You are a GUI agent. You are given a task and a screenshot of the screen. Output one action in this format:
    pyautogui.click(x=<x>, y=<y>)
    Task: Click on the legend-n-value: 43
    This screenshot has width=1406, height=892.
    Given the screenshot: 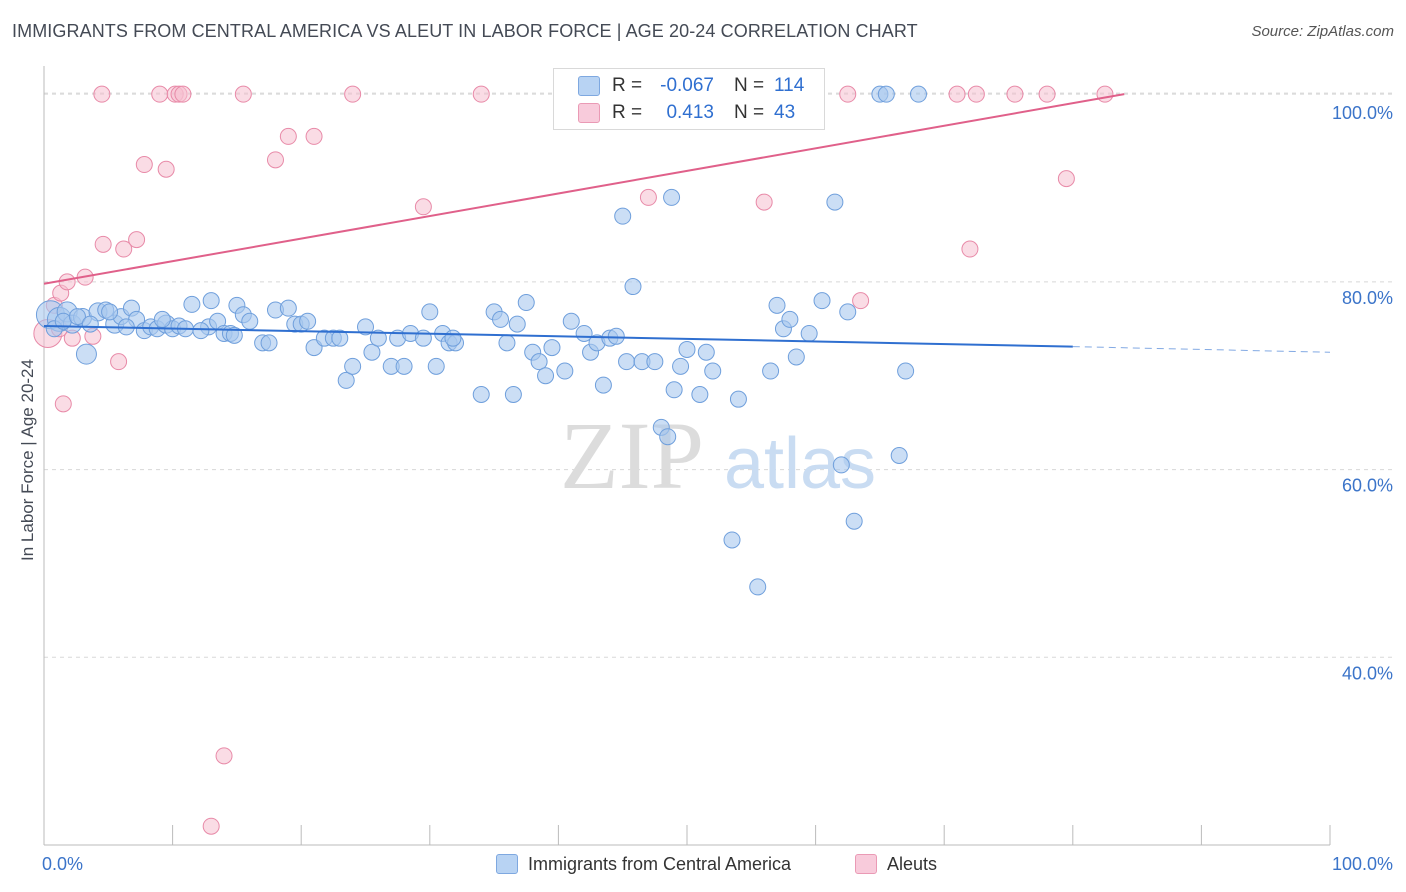 What is the action you would take?
    pyautogui.click(x=785, y=112)
    